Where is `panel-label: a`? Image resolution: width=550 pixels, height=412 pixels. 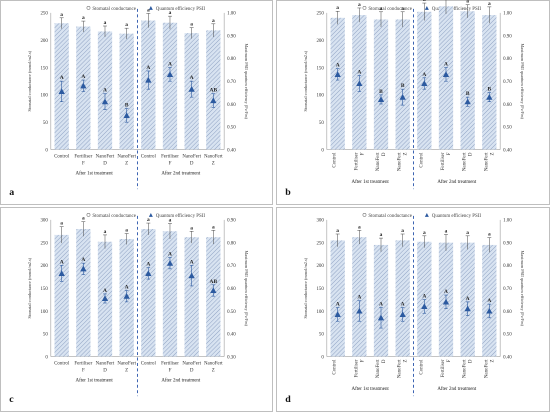
panel-label: a is located at coordinates (11, 192).